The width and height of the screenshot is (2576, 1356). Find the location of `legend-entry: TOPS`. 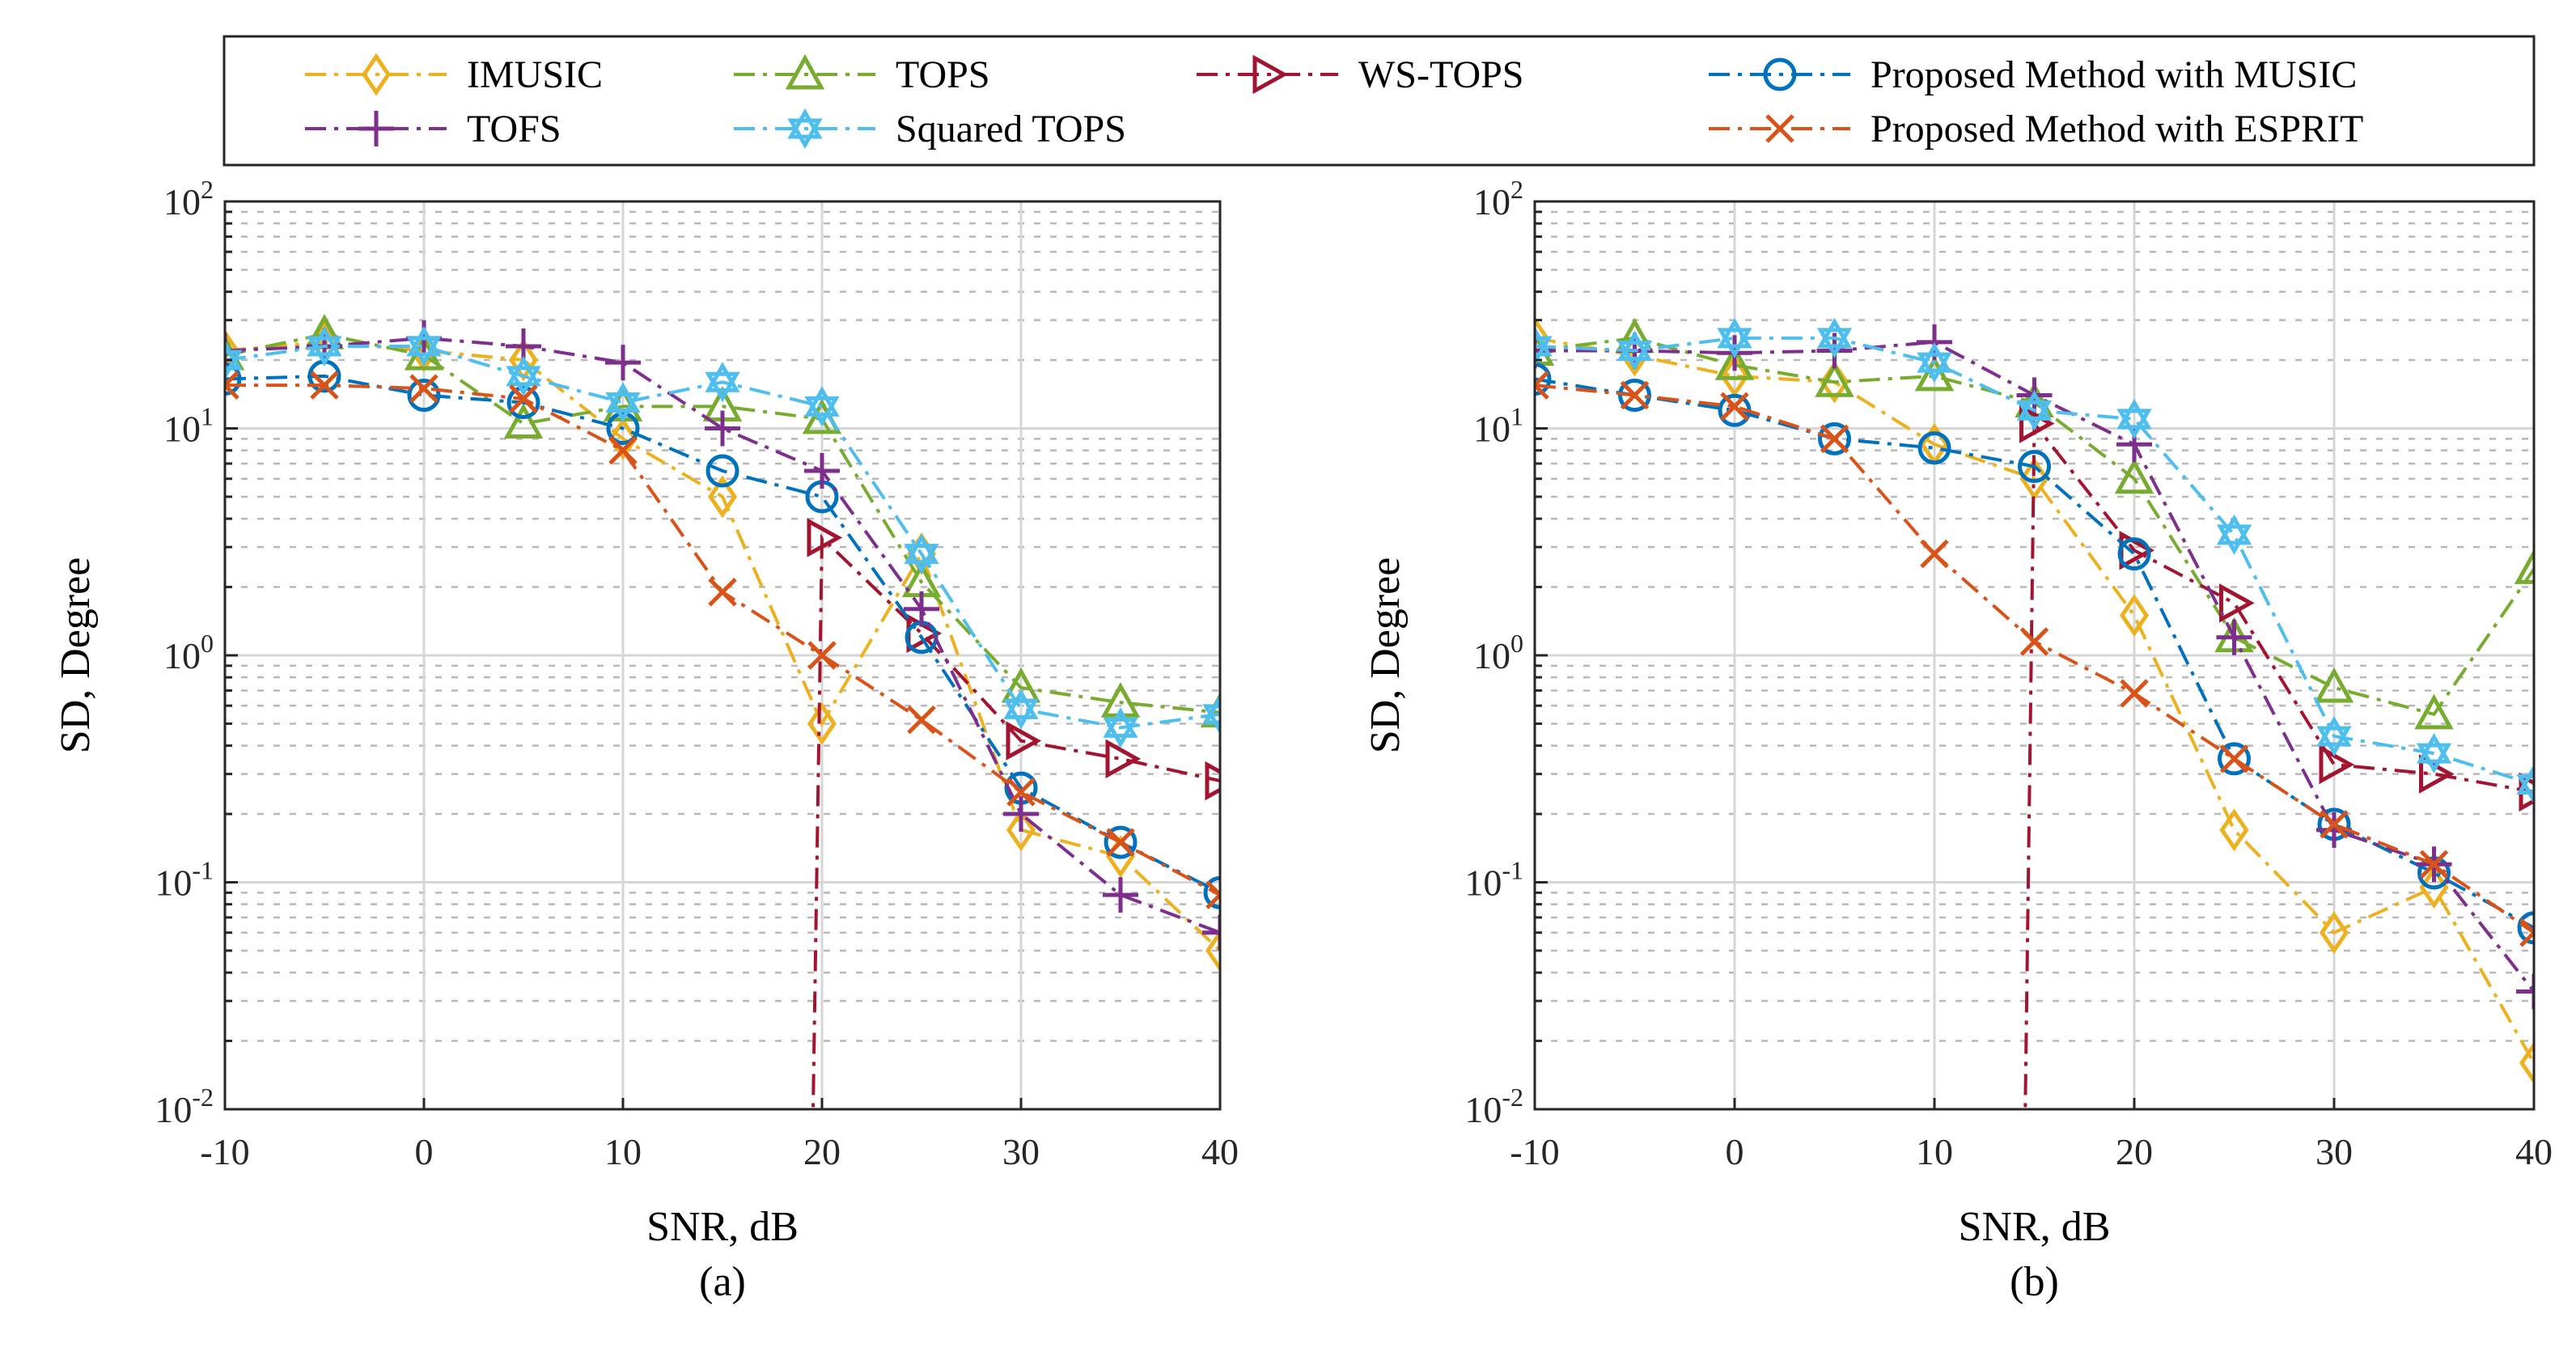

legend-entry: TOPS is located at coordinates (862, 74).